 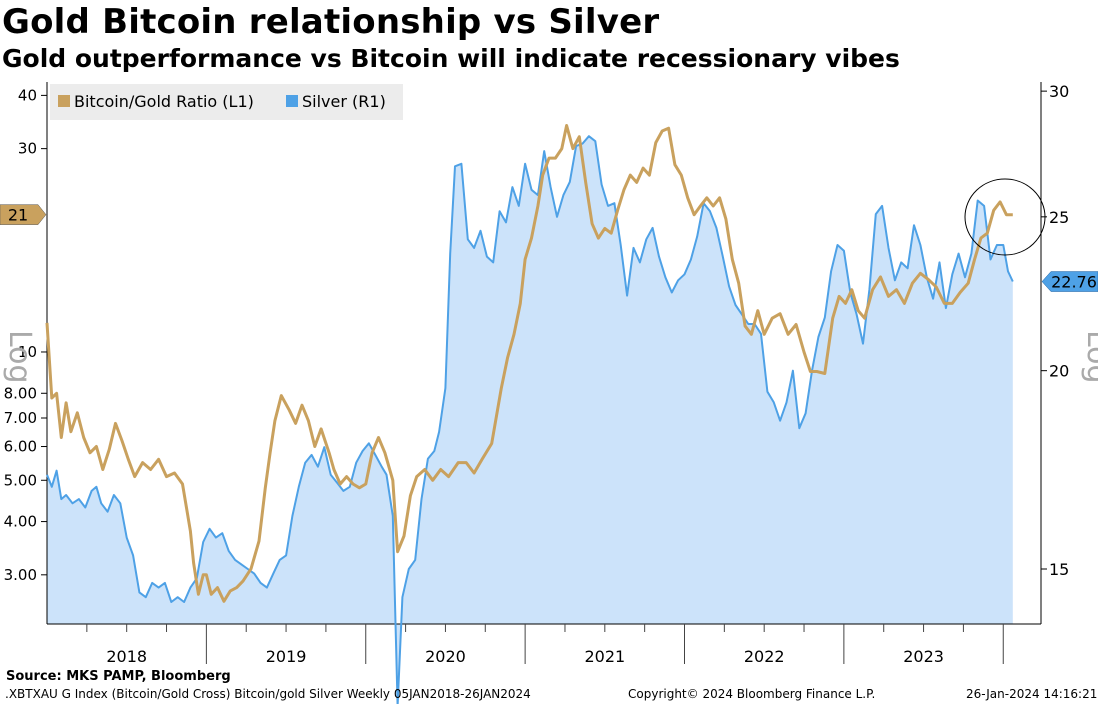 I want to click on left-tick-label: 10, so click(x=27, y=352).